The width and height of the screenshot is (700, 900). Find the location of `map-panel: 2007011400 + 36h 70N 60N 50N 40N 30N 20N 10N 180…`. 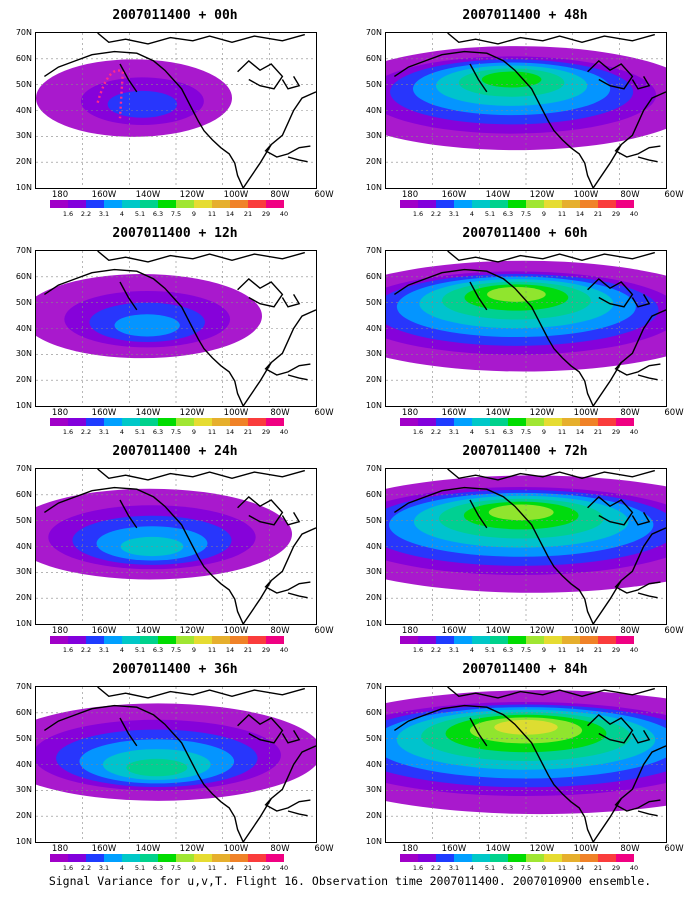

map-panel: 2007011400 + 36h 70N 60N 50N 40N 30N 20N 10N 180… is located at coordinates (175, 763).